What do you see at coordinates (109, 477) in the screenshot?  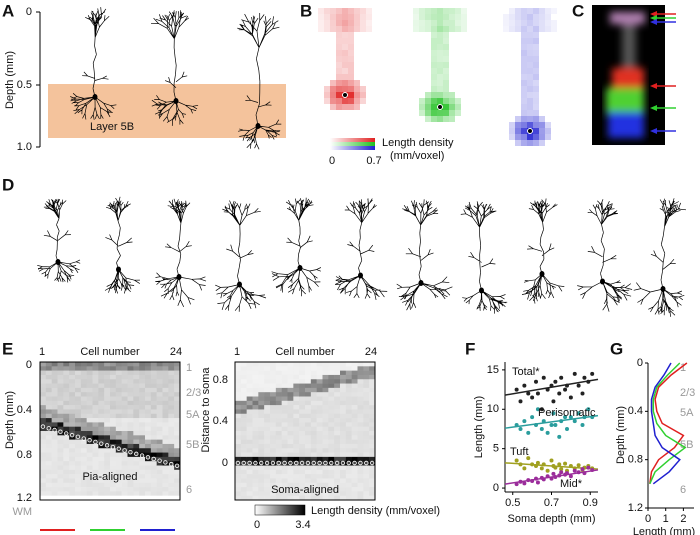 I see `caption: Pia-aligned` at bounding box center [109, 477].